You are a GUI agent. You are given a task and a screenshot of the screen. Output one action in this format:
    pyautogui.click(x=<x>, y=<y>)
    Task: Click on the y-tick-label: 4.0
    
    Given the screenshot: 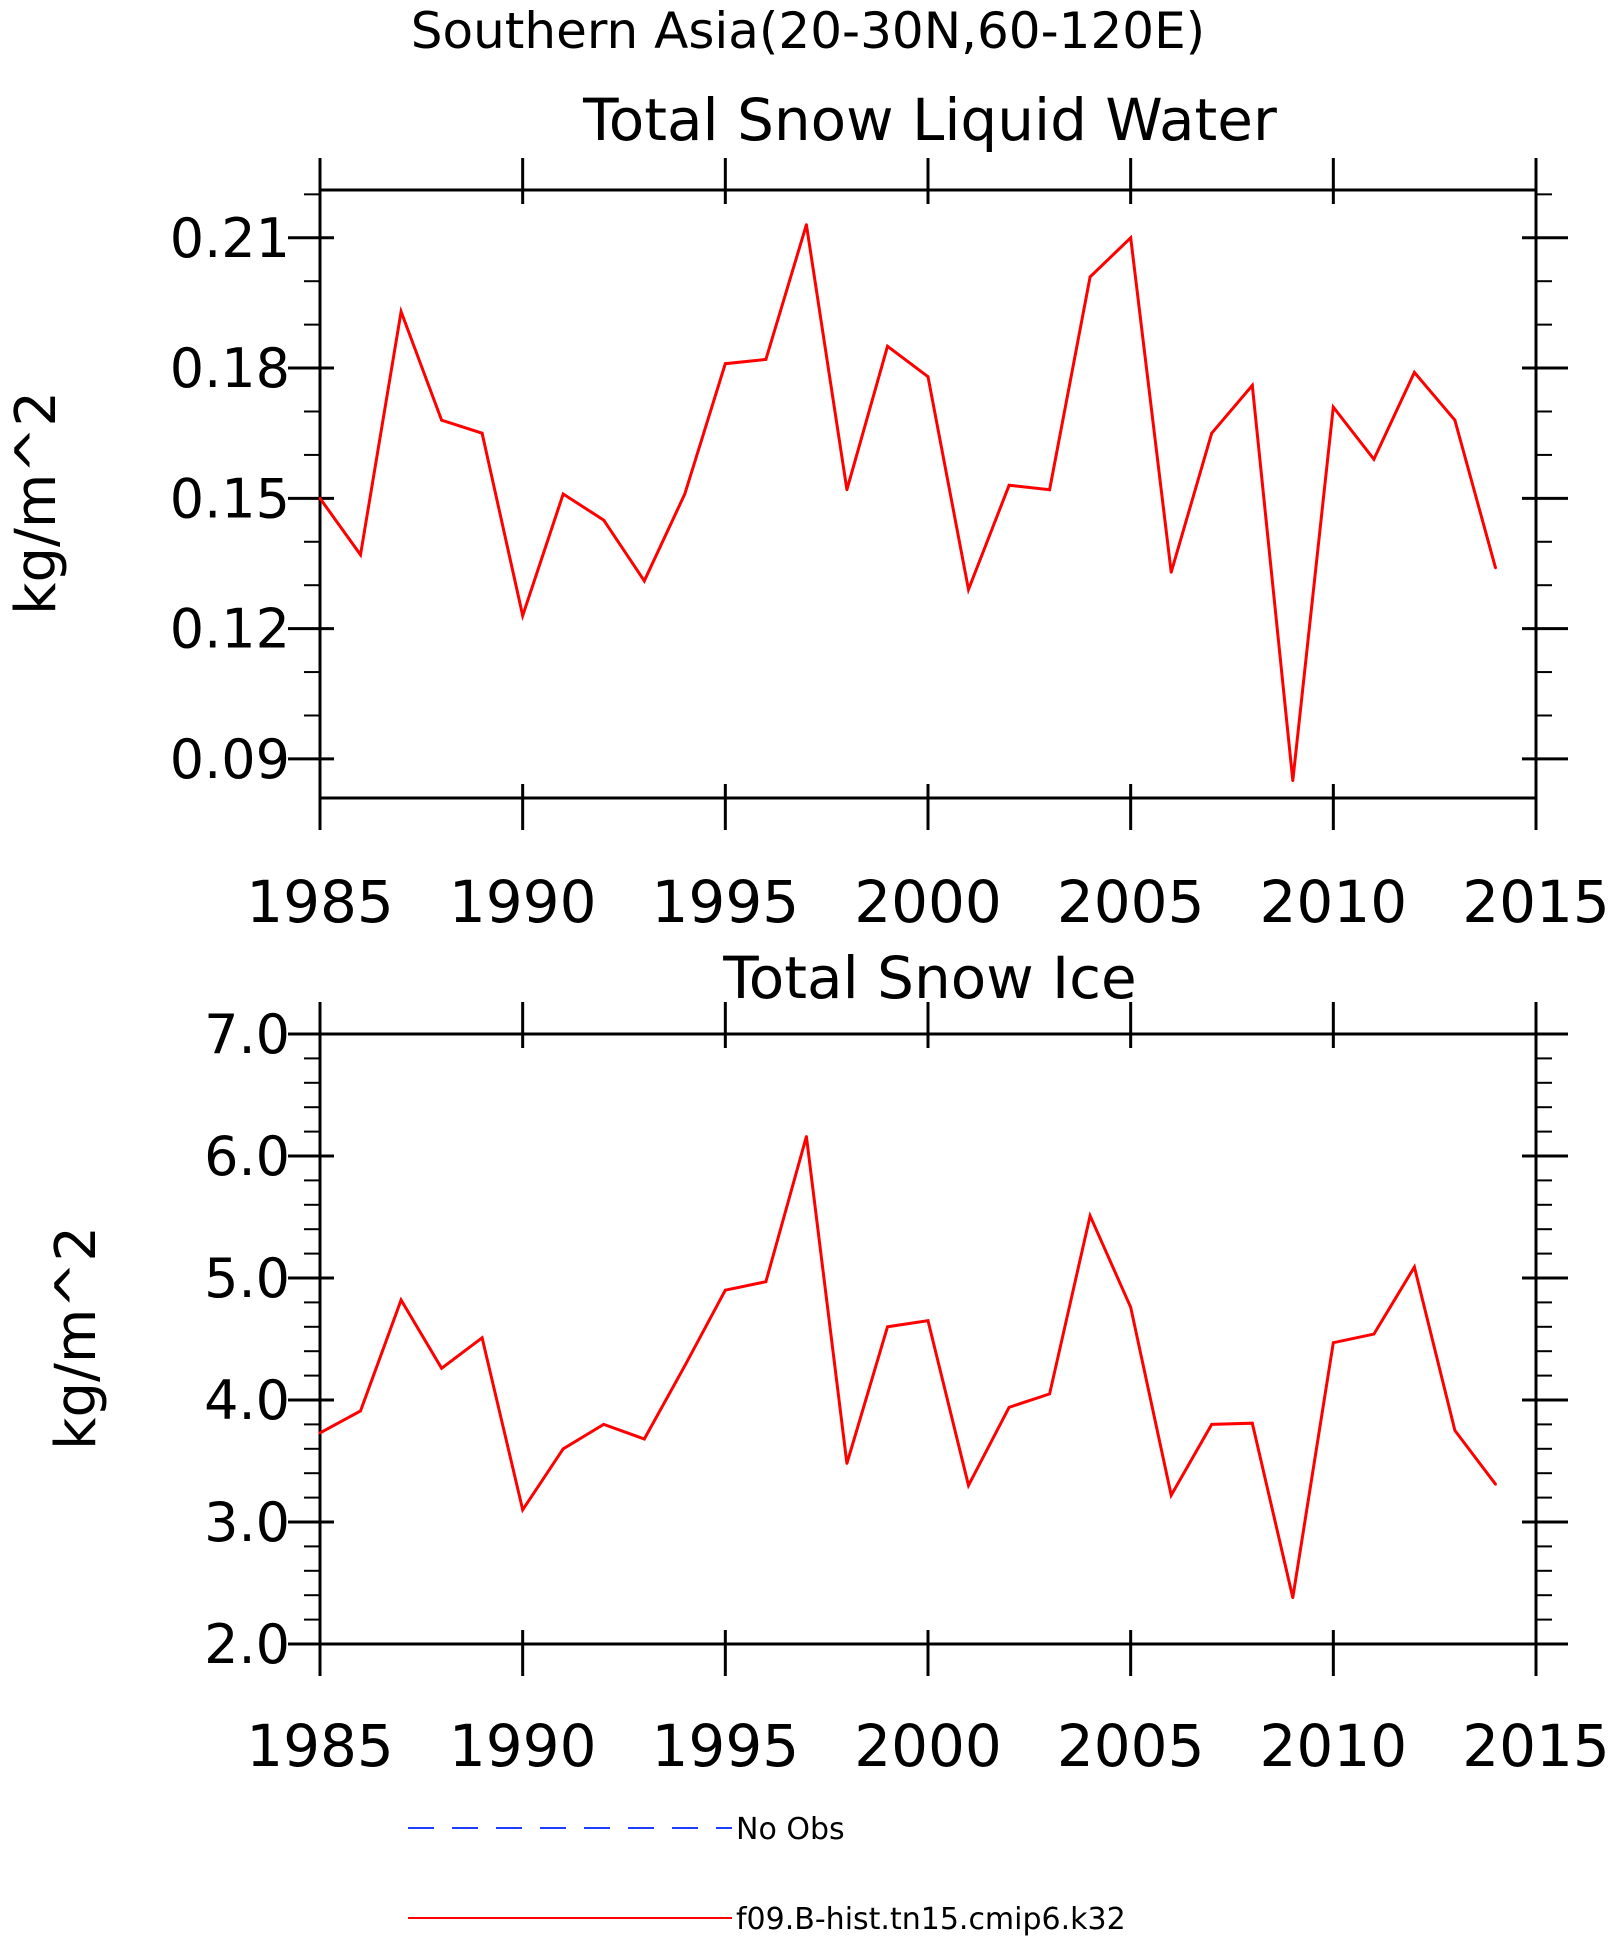 What is the action you would take?
    pyautogui.click(x=247, y=1400)
    